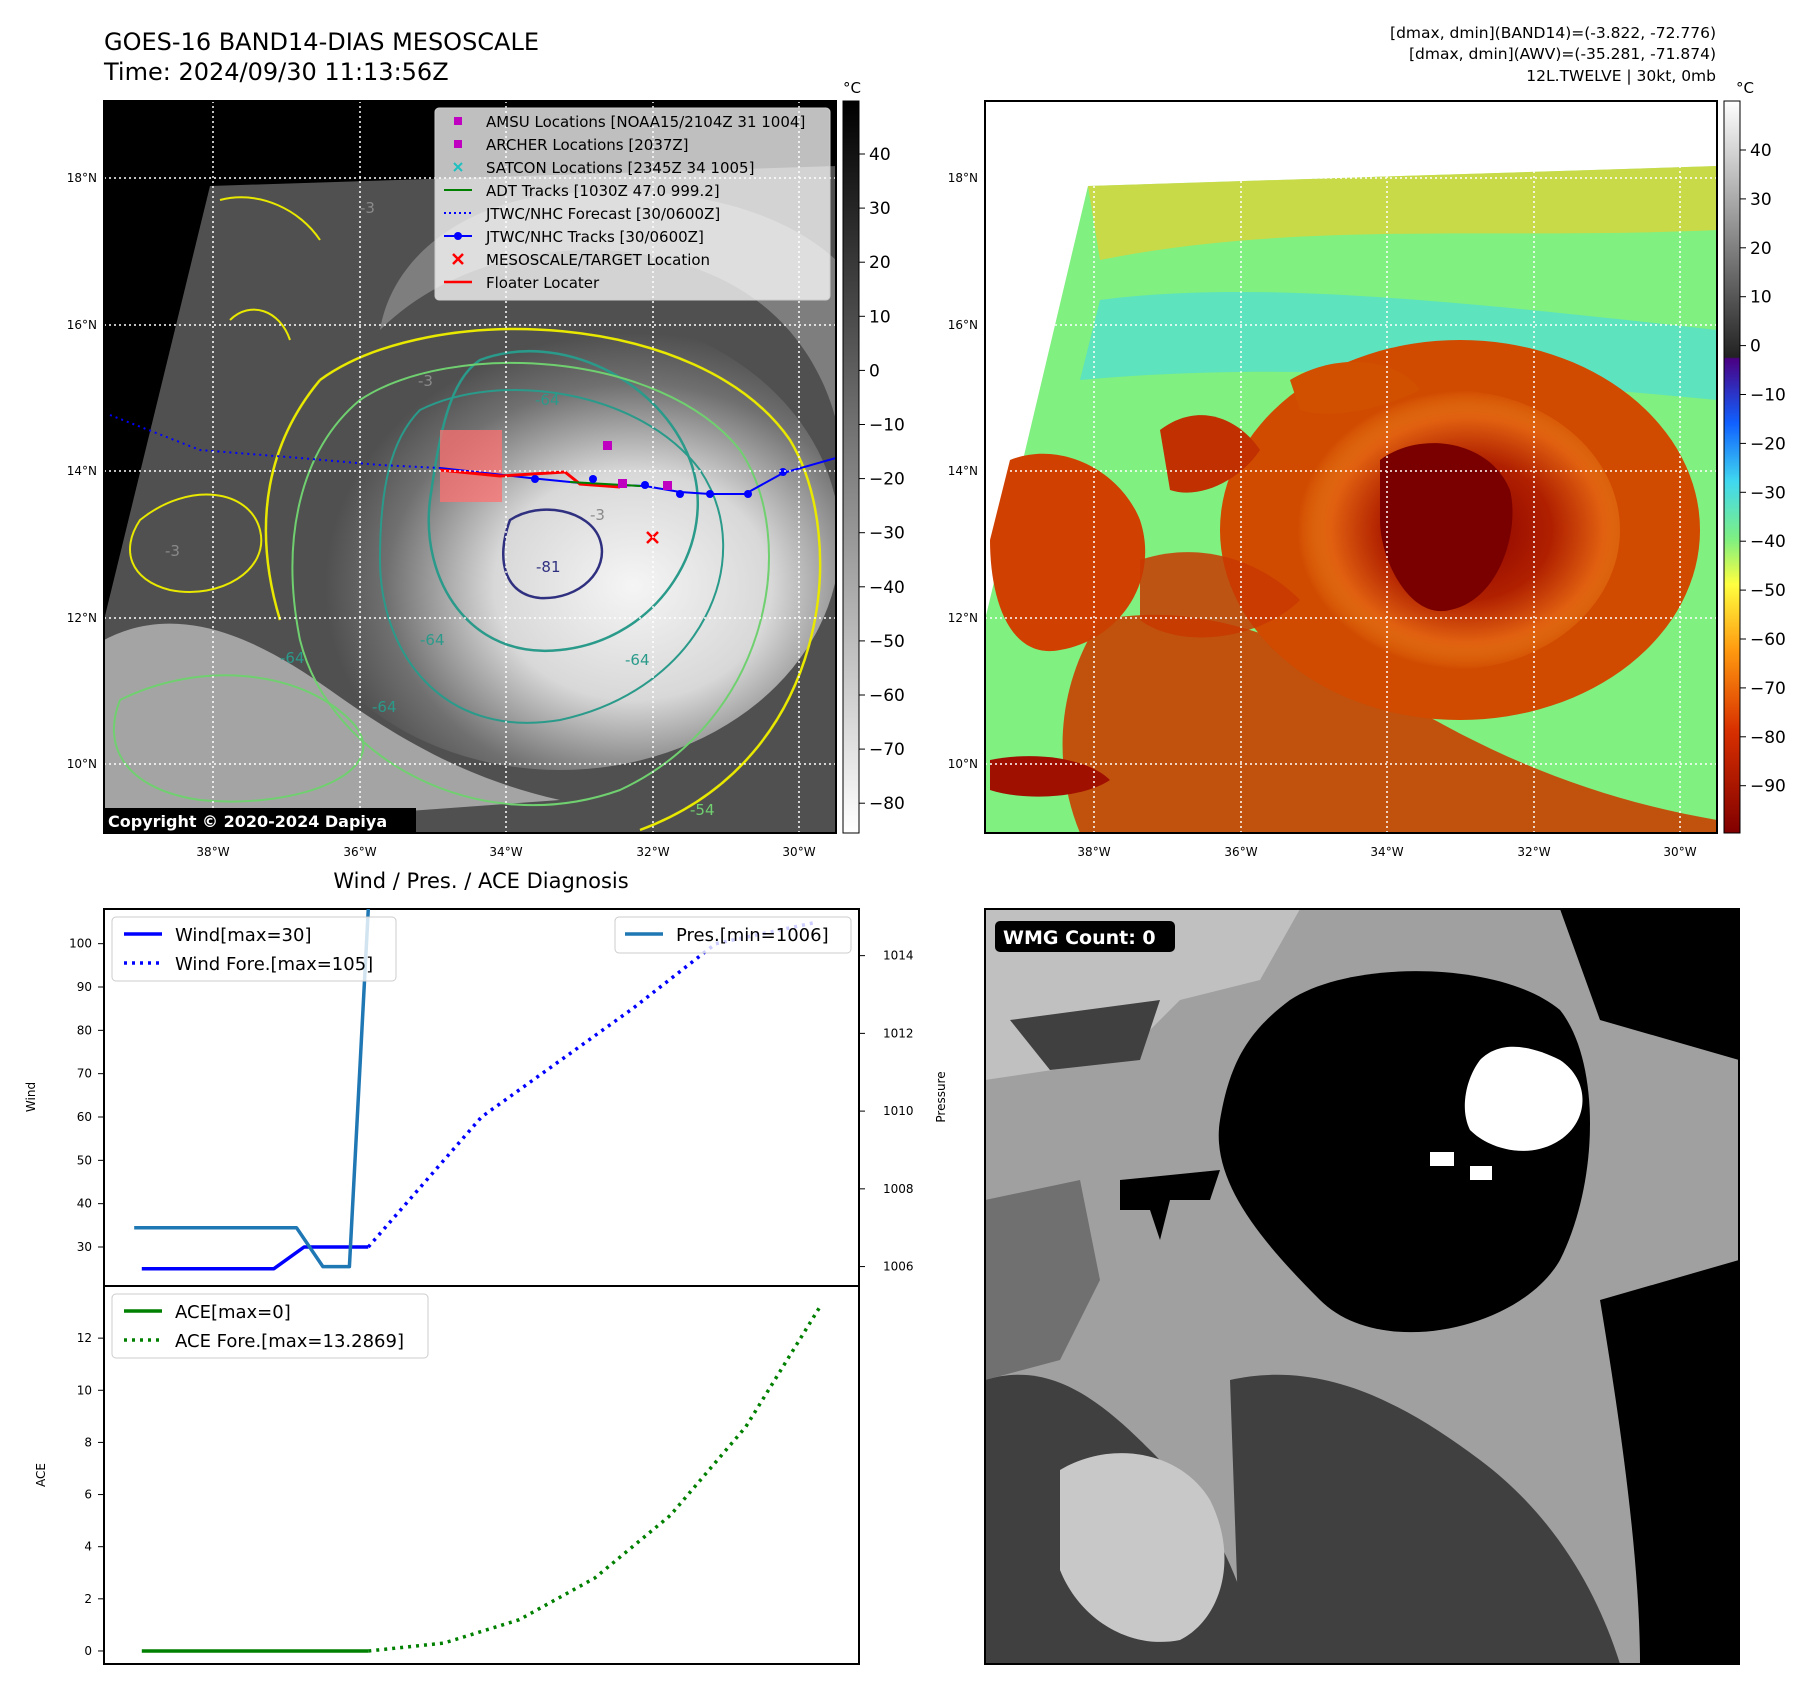 Image resolution: width=1797 pixels, height=1690 pixels. Describe the element at coordinates (82, 178) in the screenshot. I see `lat-label: 18°N` at that location.